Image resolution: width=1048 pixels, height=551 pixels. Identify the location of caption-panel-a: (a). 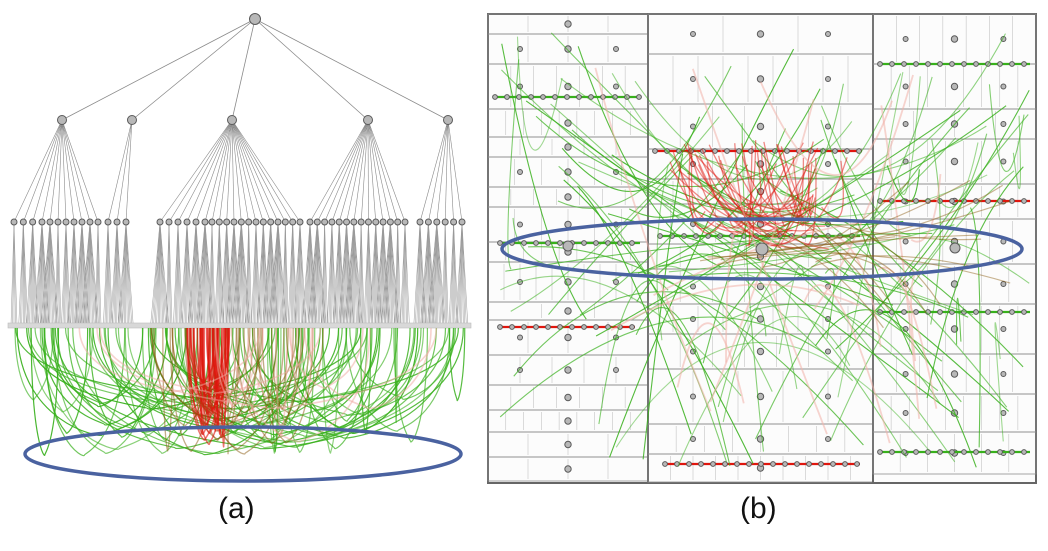
(236, 508).